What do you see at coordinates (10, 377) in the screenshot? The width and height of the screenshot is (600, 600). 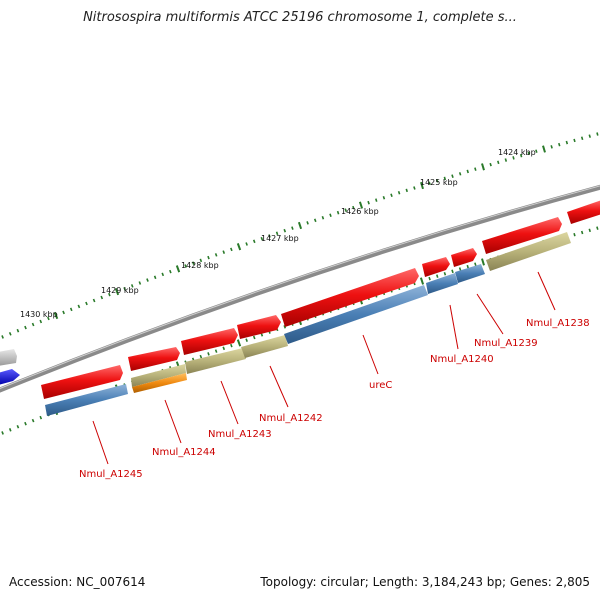 I see `partial-blue-feature` at bounding box center [10, 377].